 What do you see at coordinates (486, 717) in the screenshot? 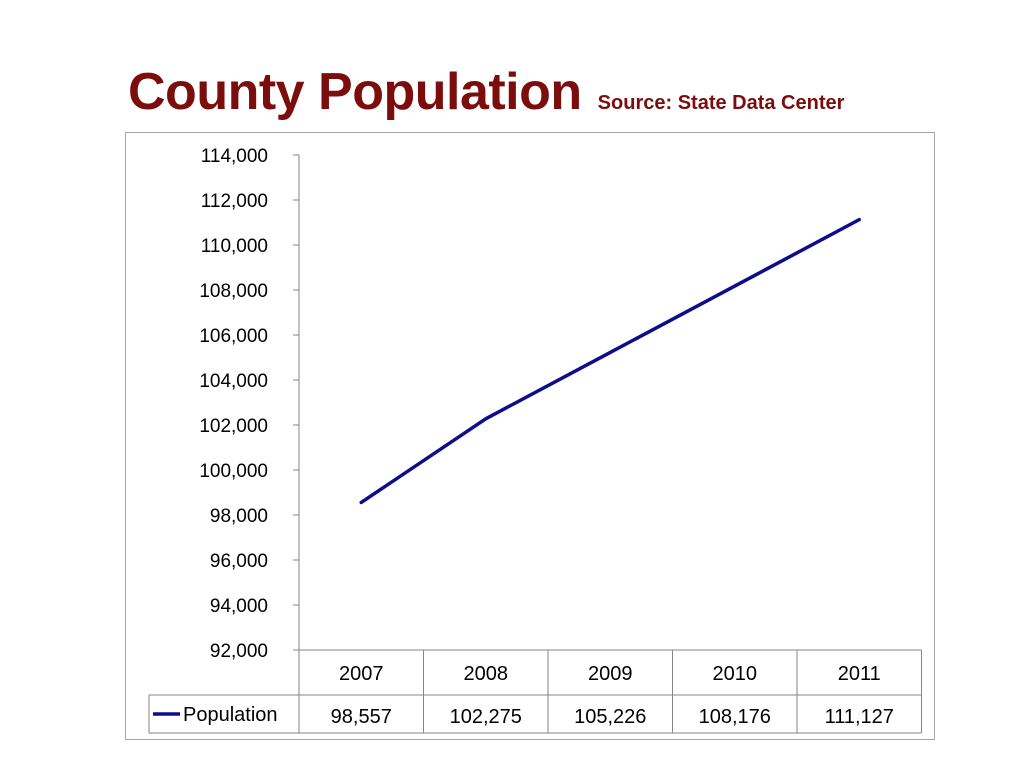
I see `data-table-value: 102,275` at bounding box center [486, 717].